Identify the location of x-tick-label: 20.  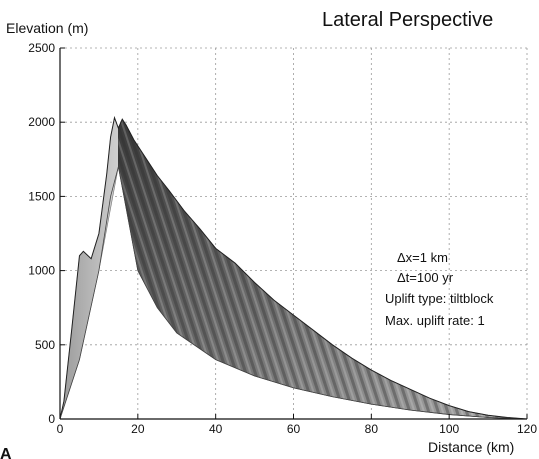
(138, 429).